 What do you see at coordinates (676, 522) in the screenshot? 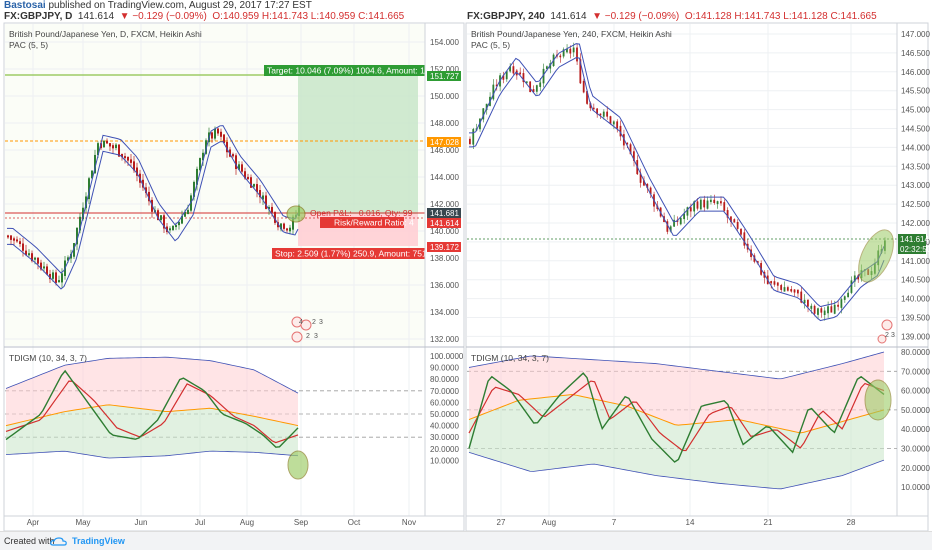
I see `right-time-axis: 27 Aug 7 14 21 28` at bounding box center [676, 522].